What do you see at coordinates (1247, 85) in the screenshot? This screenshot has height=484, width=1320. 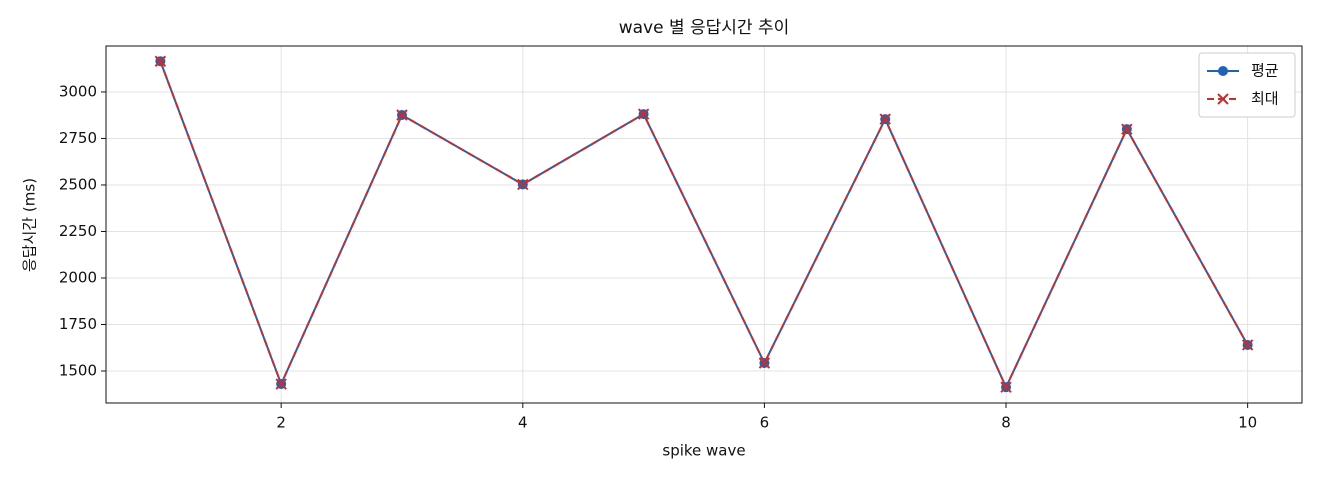 I see `legend-box` at bounding box center [1247, 85].